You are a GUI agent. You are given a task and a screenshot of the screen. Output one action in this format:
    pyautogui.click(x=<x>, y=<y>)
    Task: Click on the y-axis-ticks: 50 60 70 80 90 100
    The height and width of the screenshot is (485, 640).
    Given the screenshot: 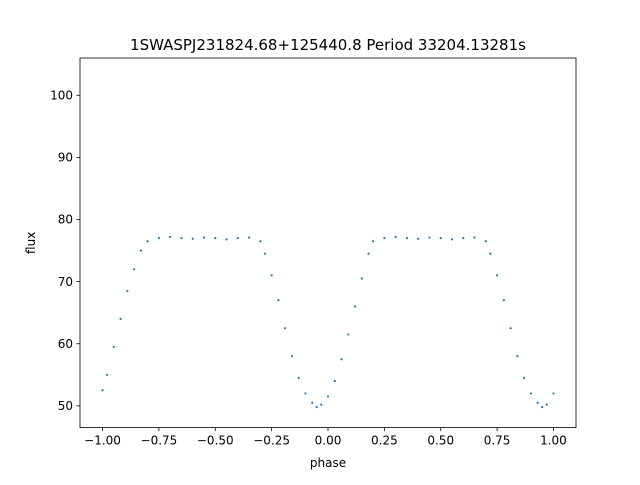 What is the action you would take?
    pyautogui.click(x=65, y=250)
    